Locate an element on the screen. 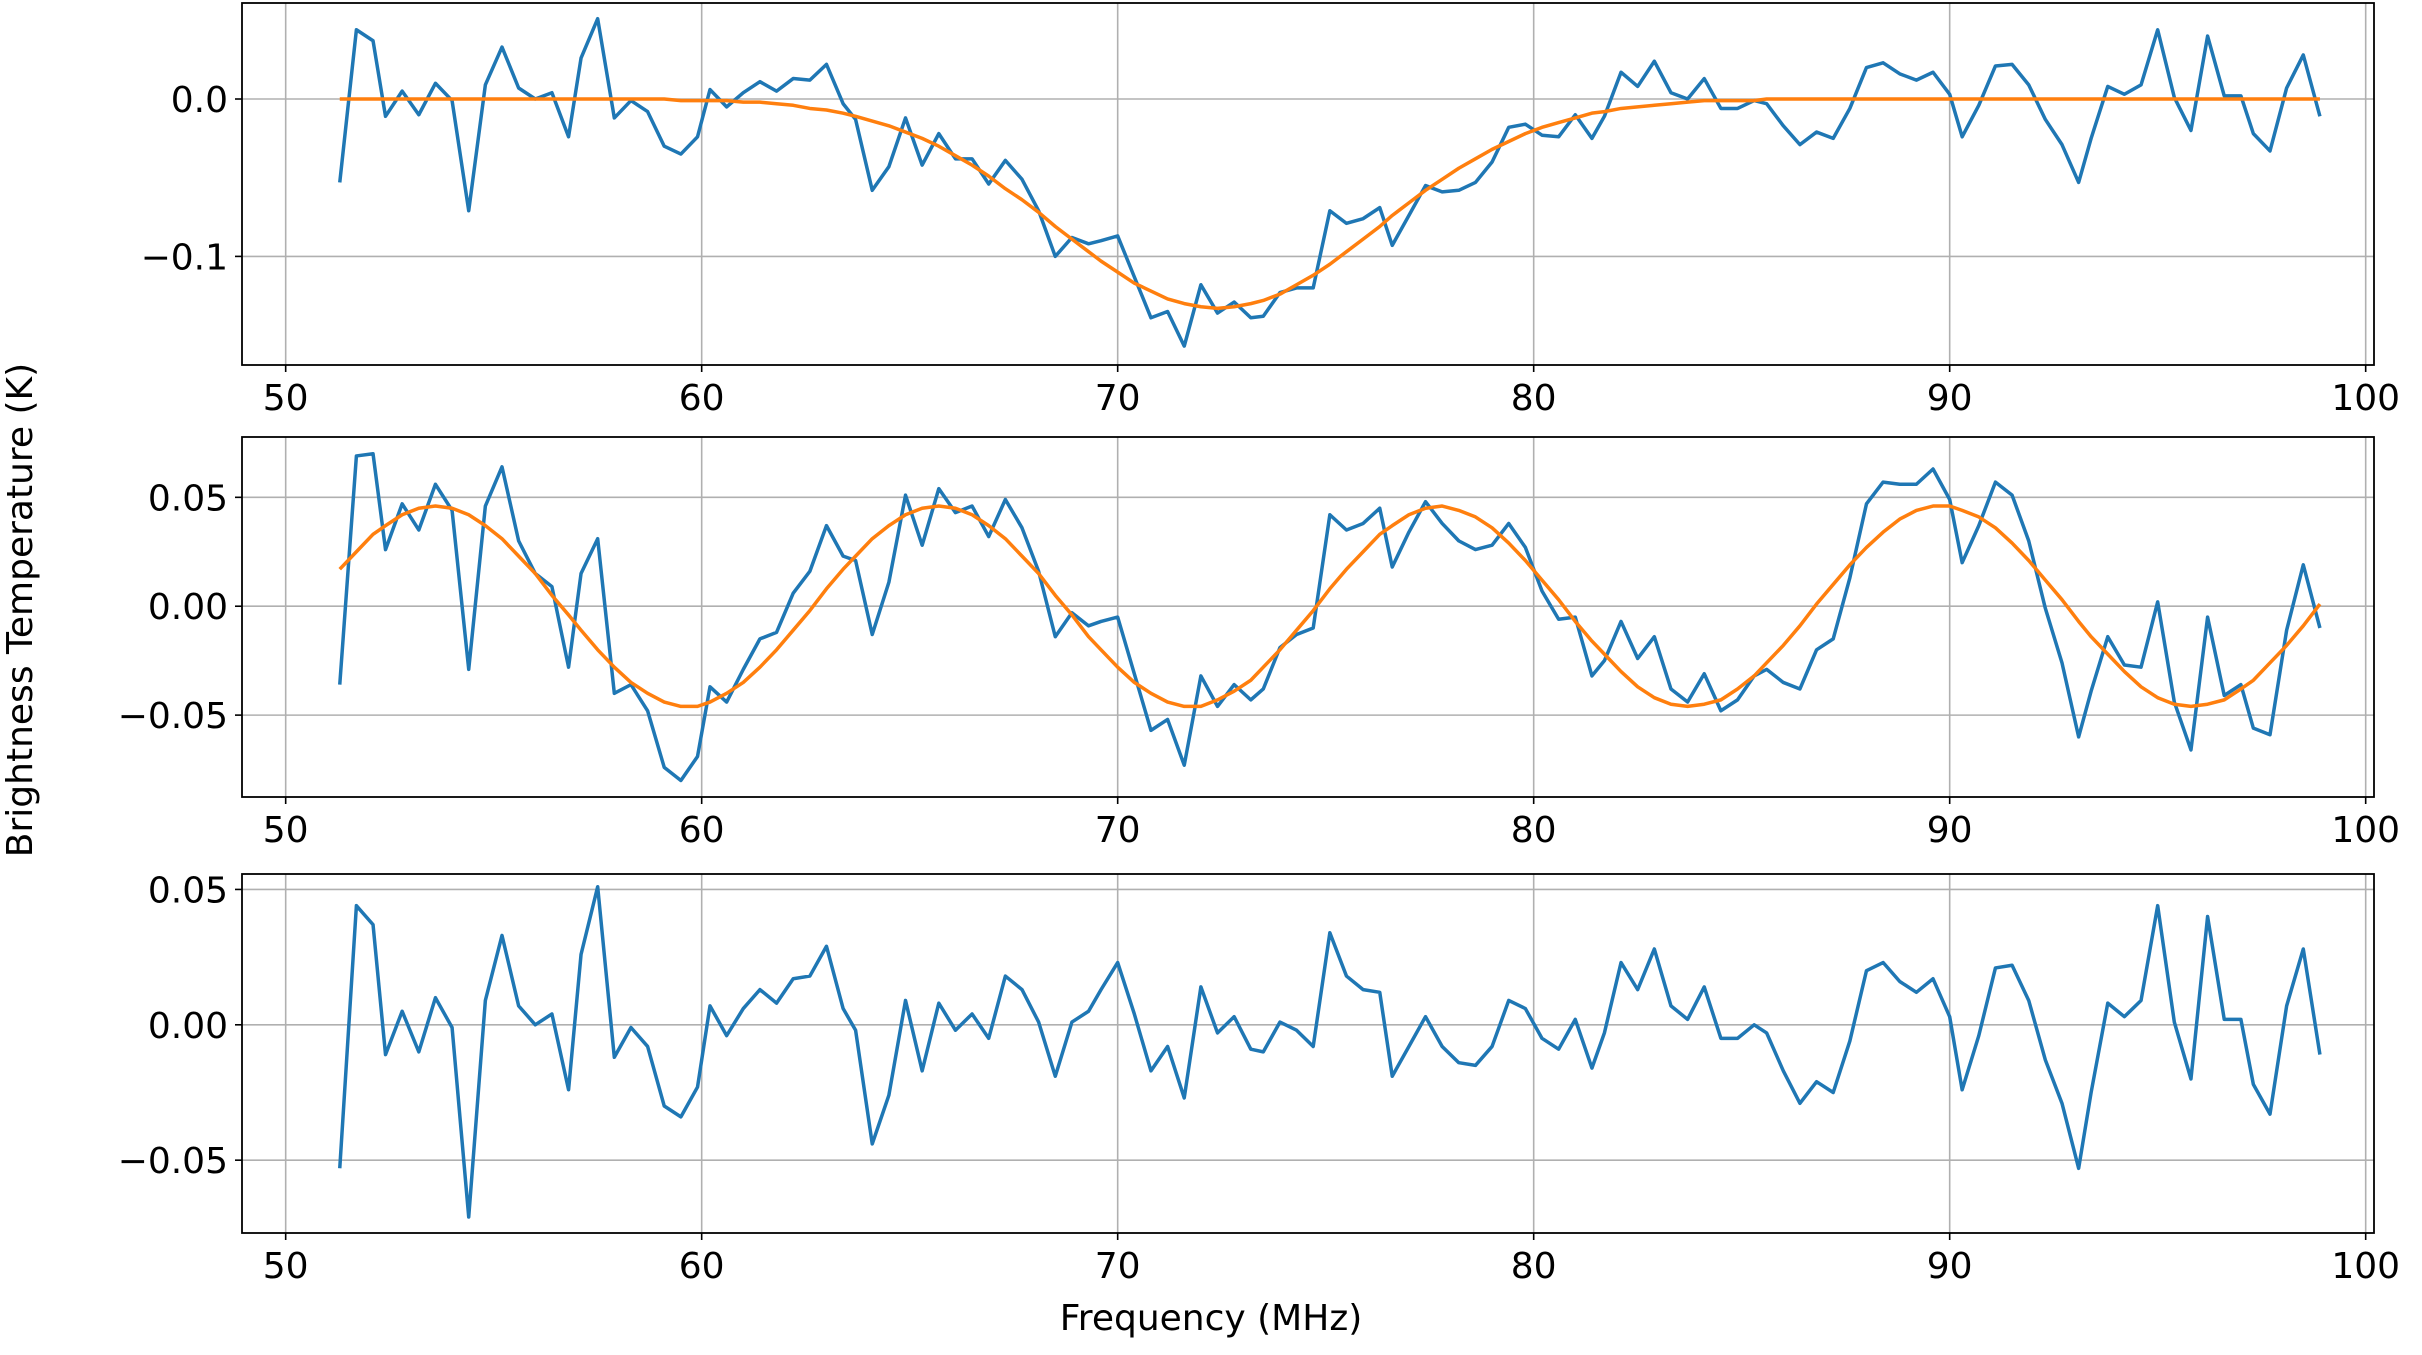 This screenshot has width=2422, height=1355. y-axis-label: Brightness Temperature (K) is located at coordinates (20, 610).